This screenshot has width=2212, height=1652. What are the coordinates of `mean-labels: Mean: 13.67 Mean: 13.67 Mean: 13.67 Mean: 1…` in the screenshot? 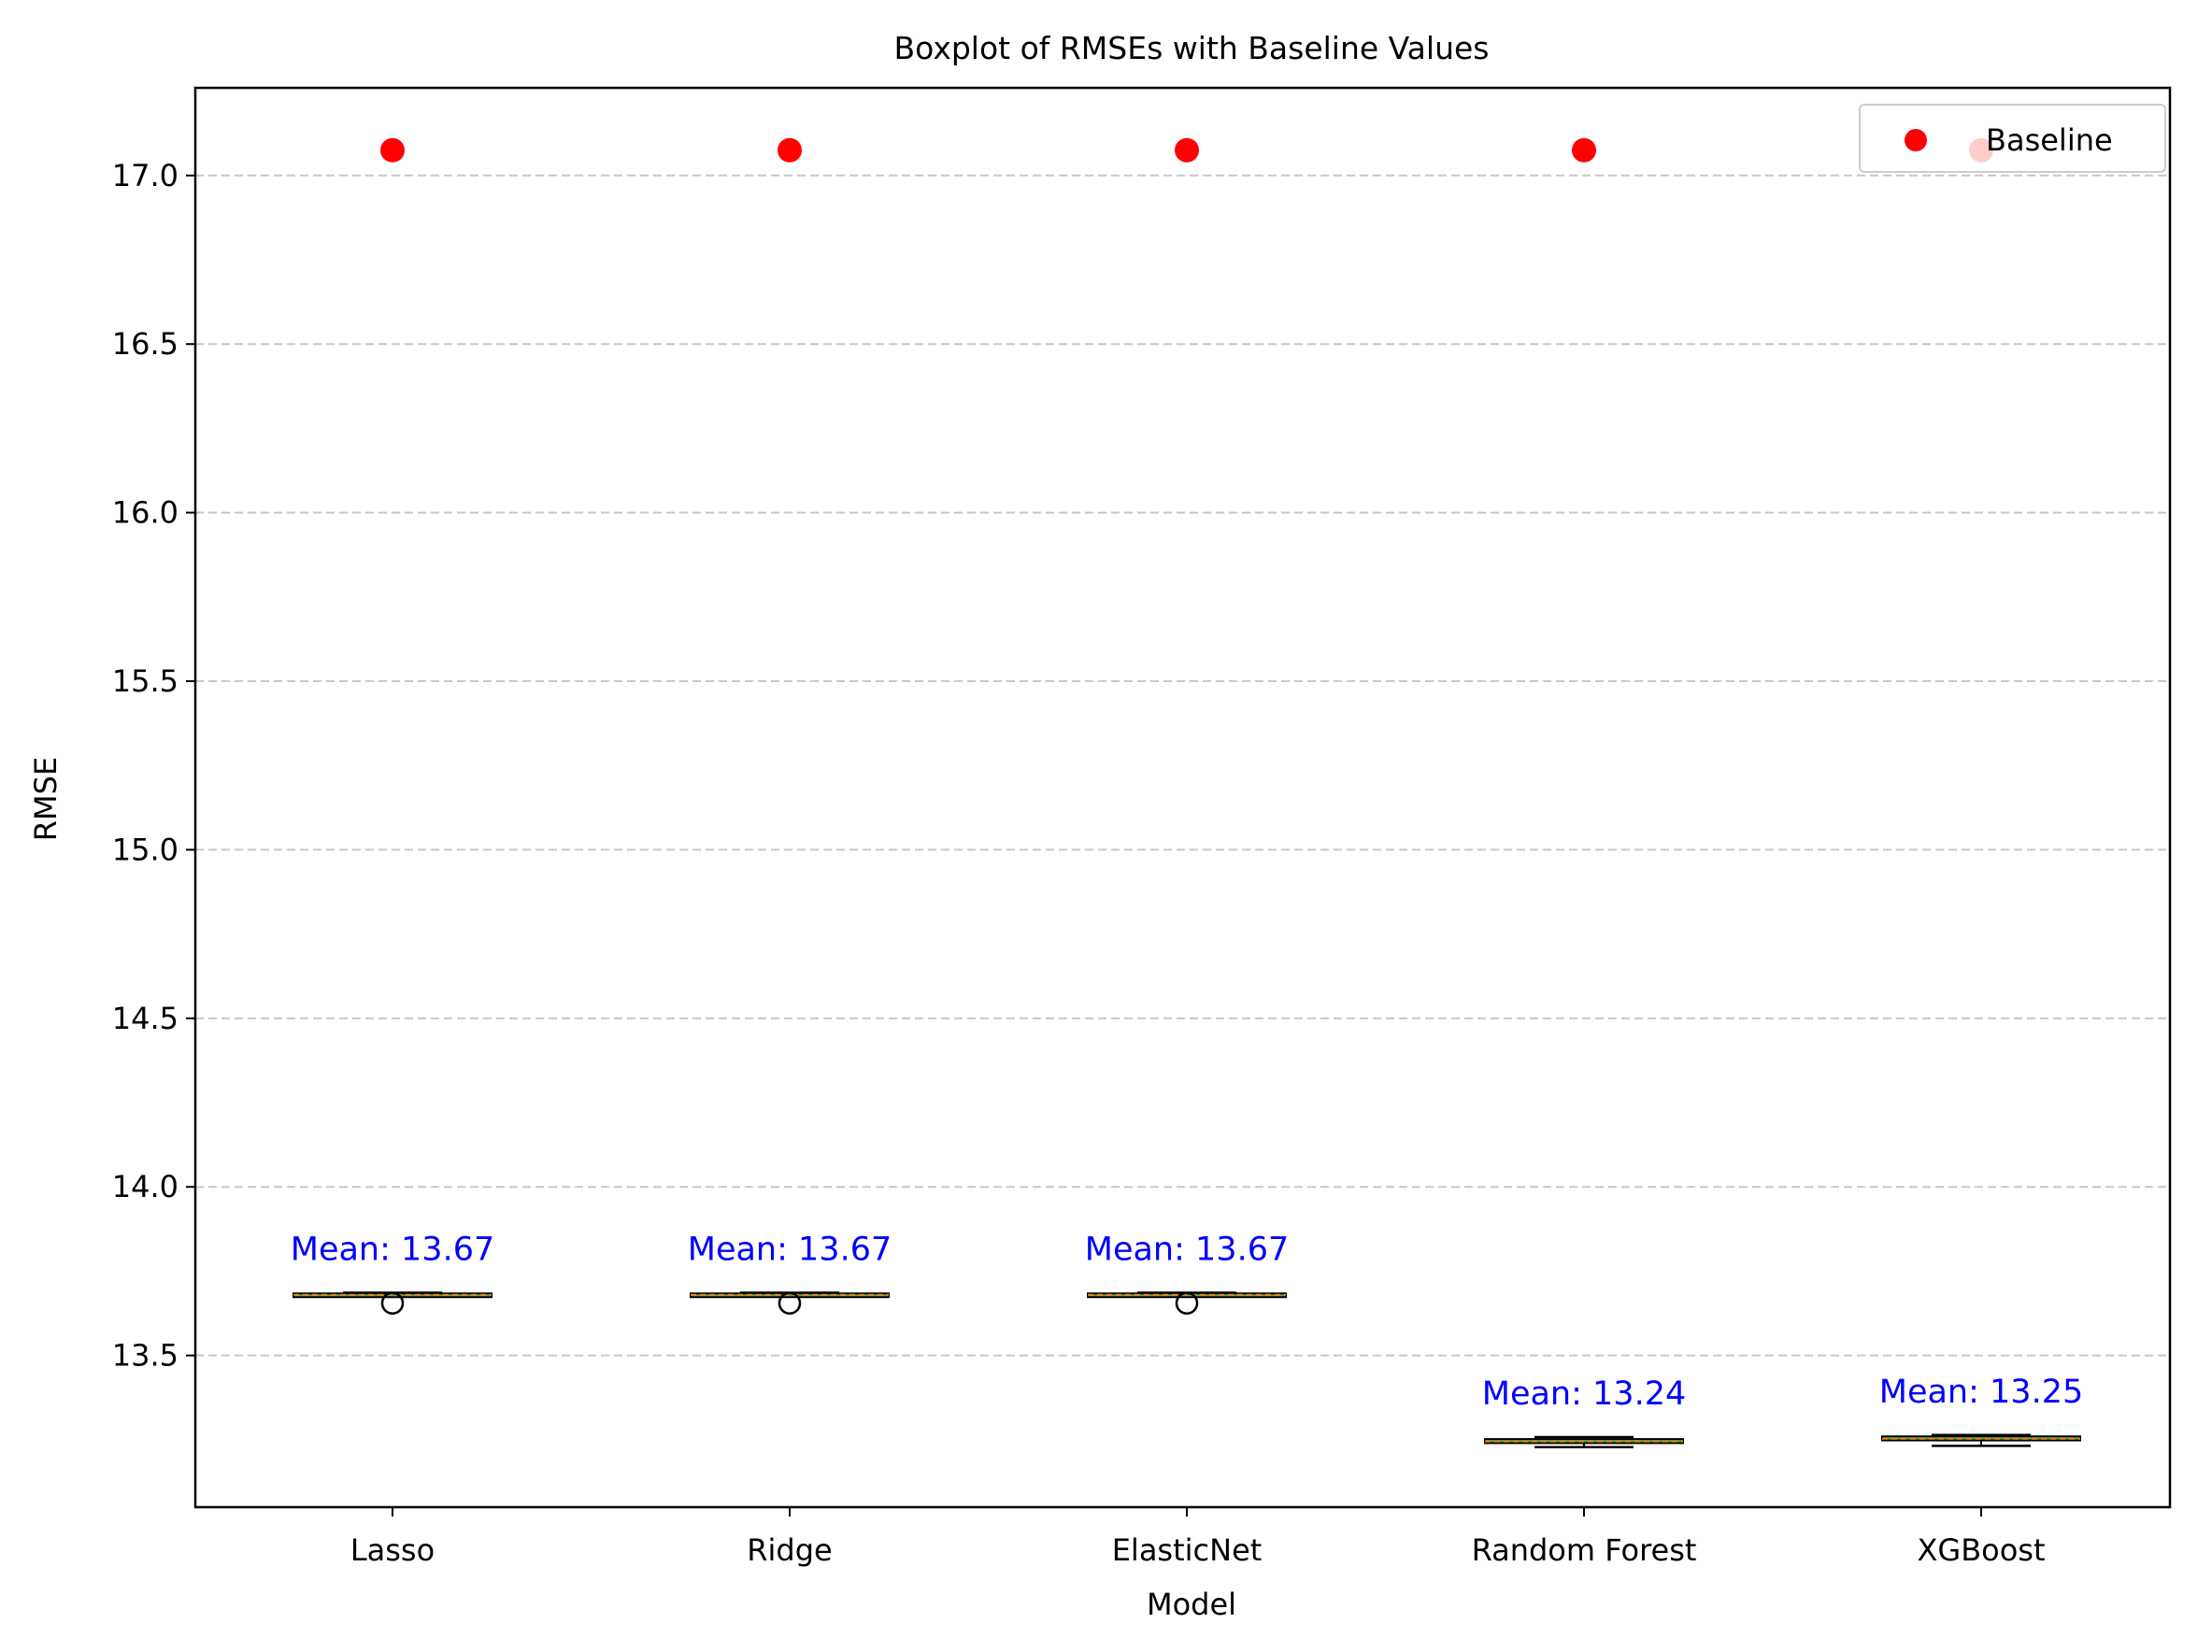 It's located at (1187, 1323).